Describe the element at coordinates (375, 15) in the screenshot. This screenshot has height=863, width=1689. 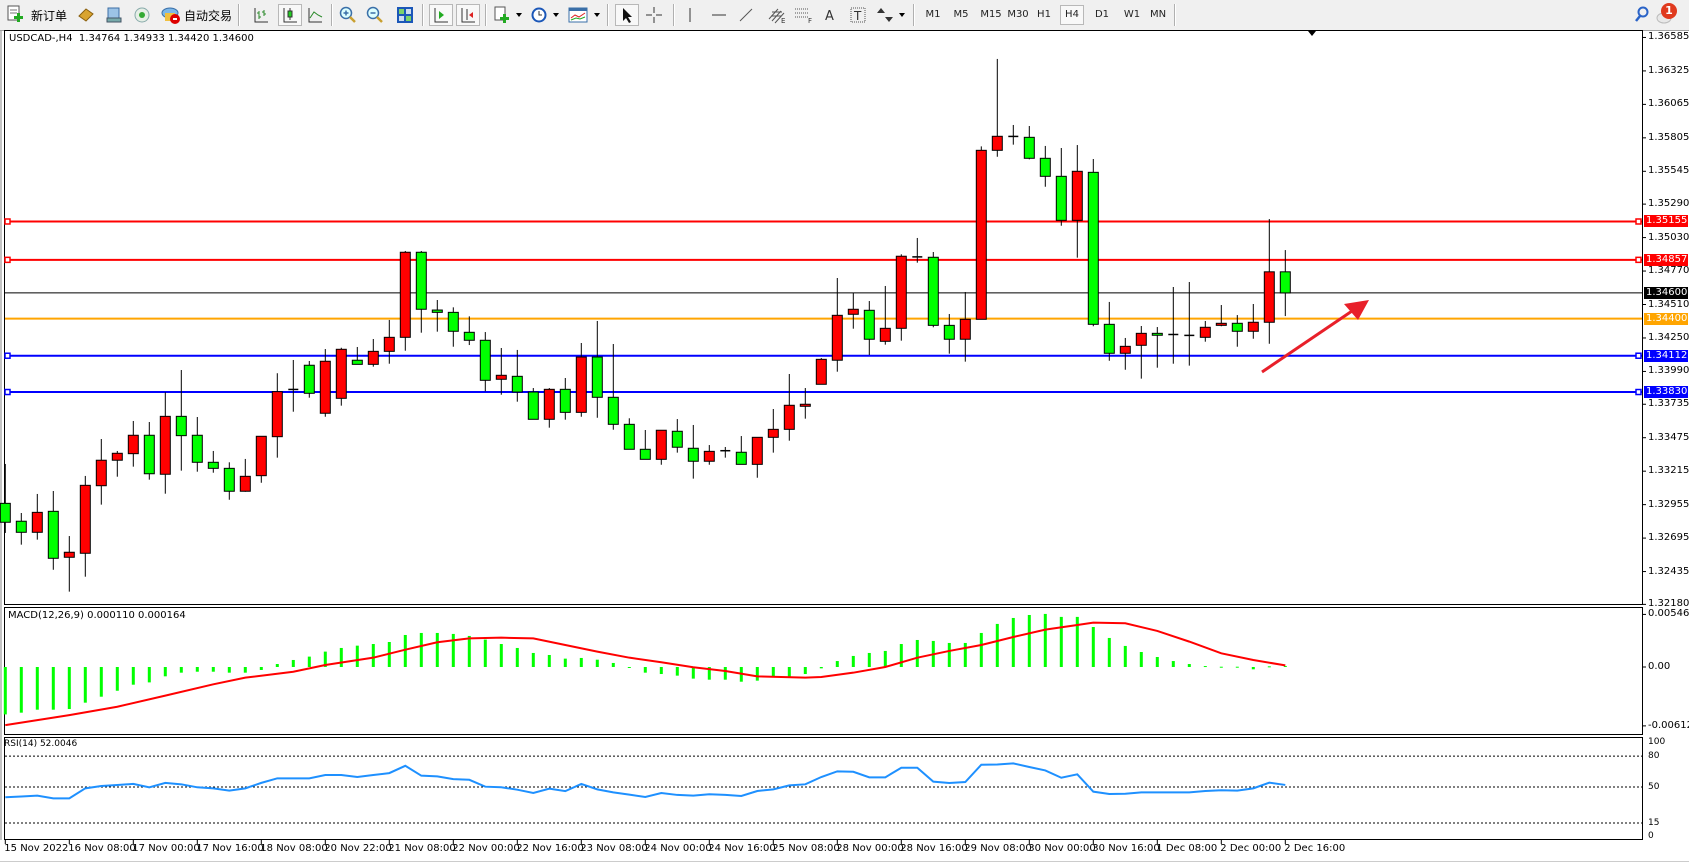
I see `zoom-out-icon` at that location.